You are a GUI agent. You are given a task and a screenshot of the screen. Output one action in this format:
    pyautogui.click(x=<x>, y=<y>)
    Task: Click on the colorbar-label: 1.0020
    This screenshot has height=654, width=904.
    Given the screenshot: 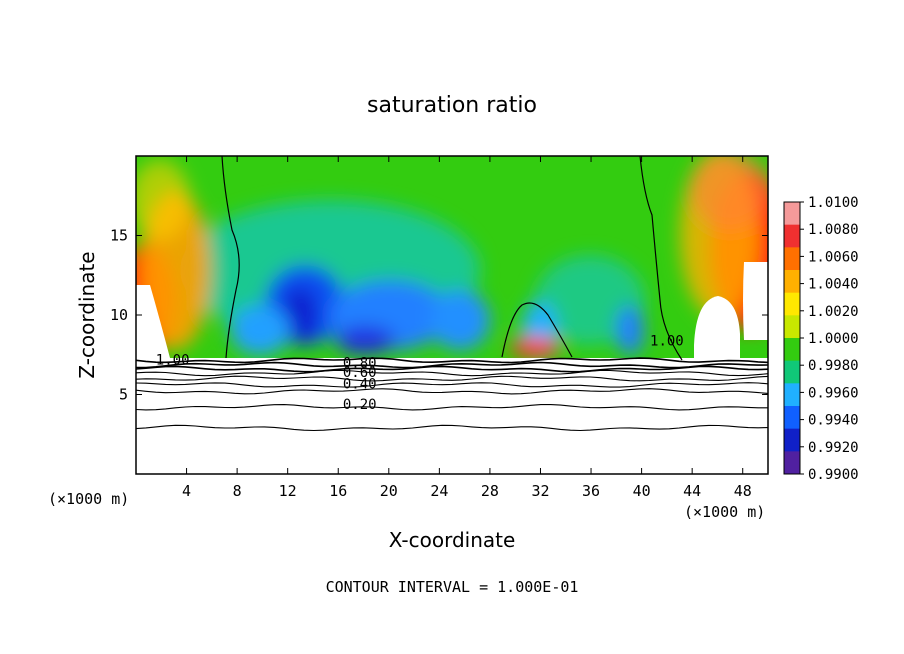 What is the action you would take?
    pyautogui.click(x=833, y=312)
    